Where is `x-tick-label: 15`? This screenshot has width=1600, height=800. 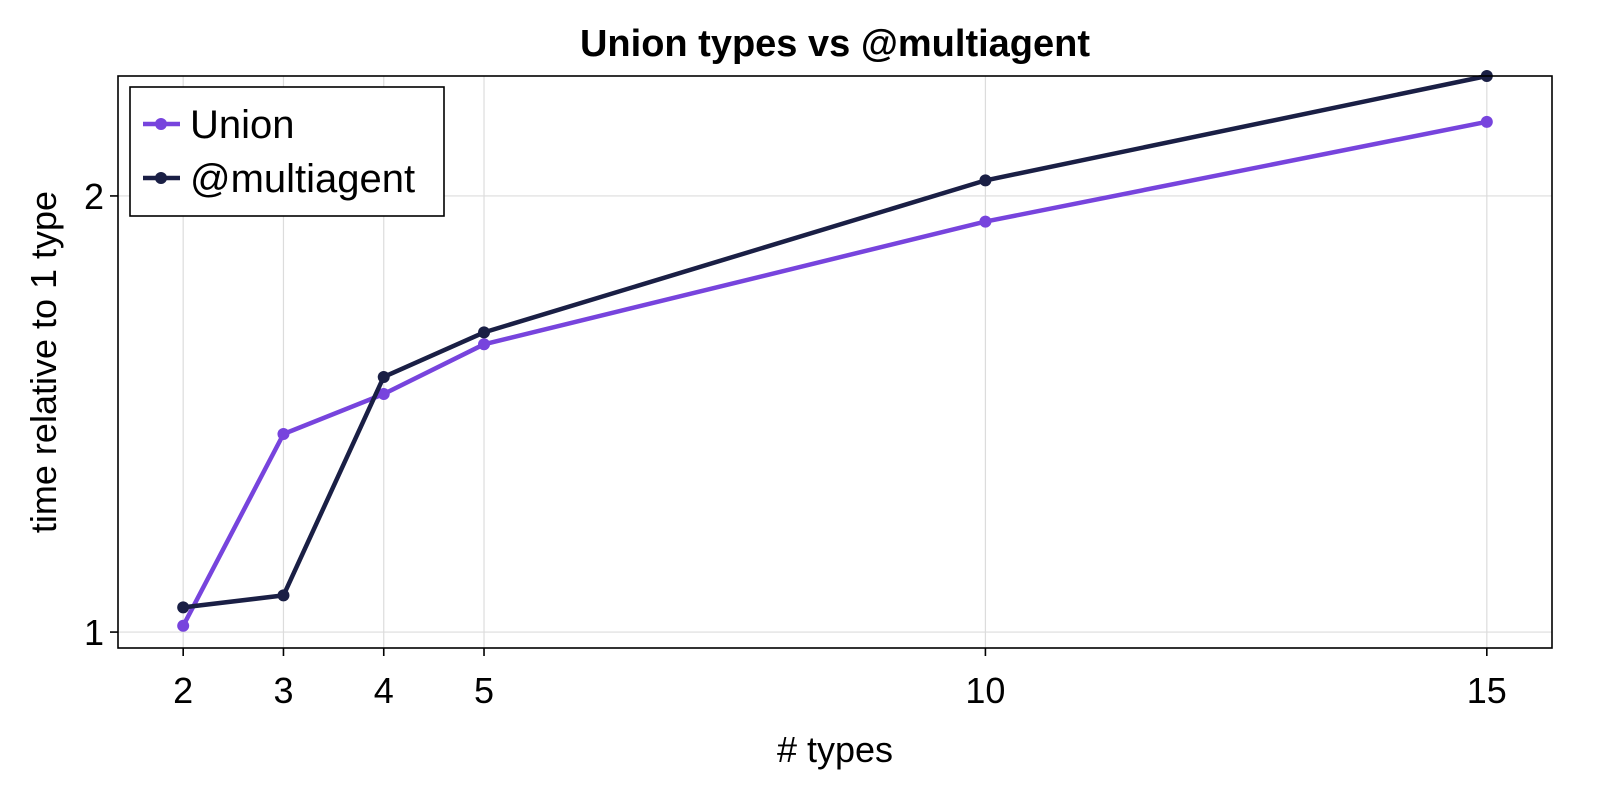
x-tick-label: 15 is located at coordinates (1487, 690).